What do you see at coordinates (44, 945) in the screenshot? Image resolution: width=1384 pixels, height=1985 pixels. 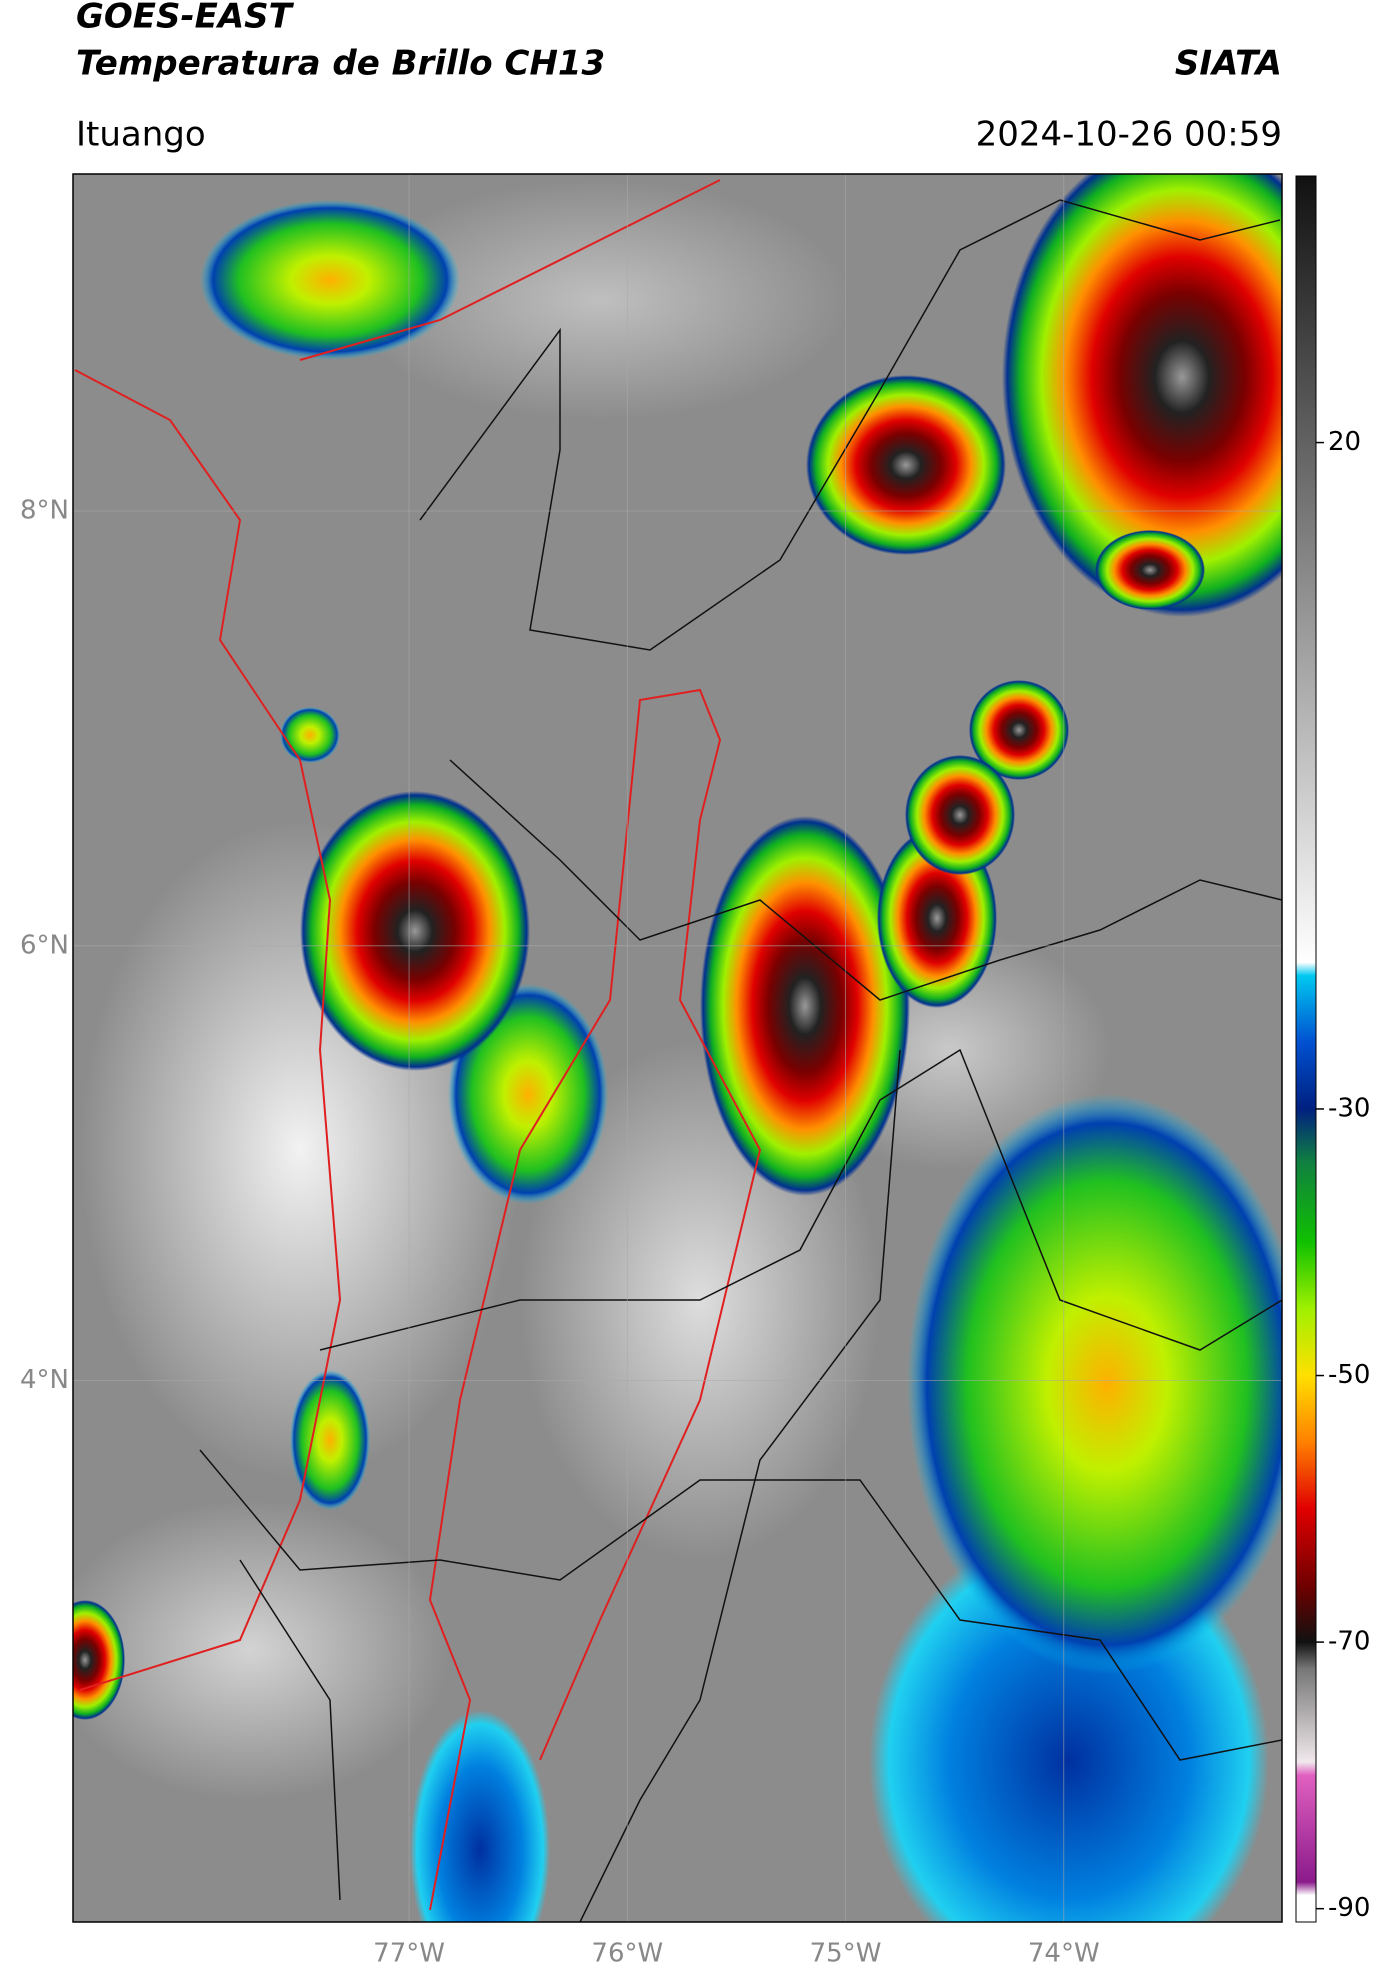 I see `lat-label: 6°N` at bounding box center [44, 945].